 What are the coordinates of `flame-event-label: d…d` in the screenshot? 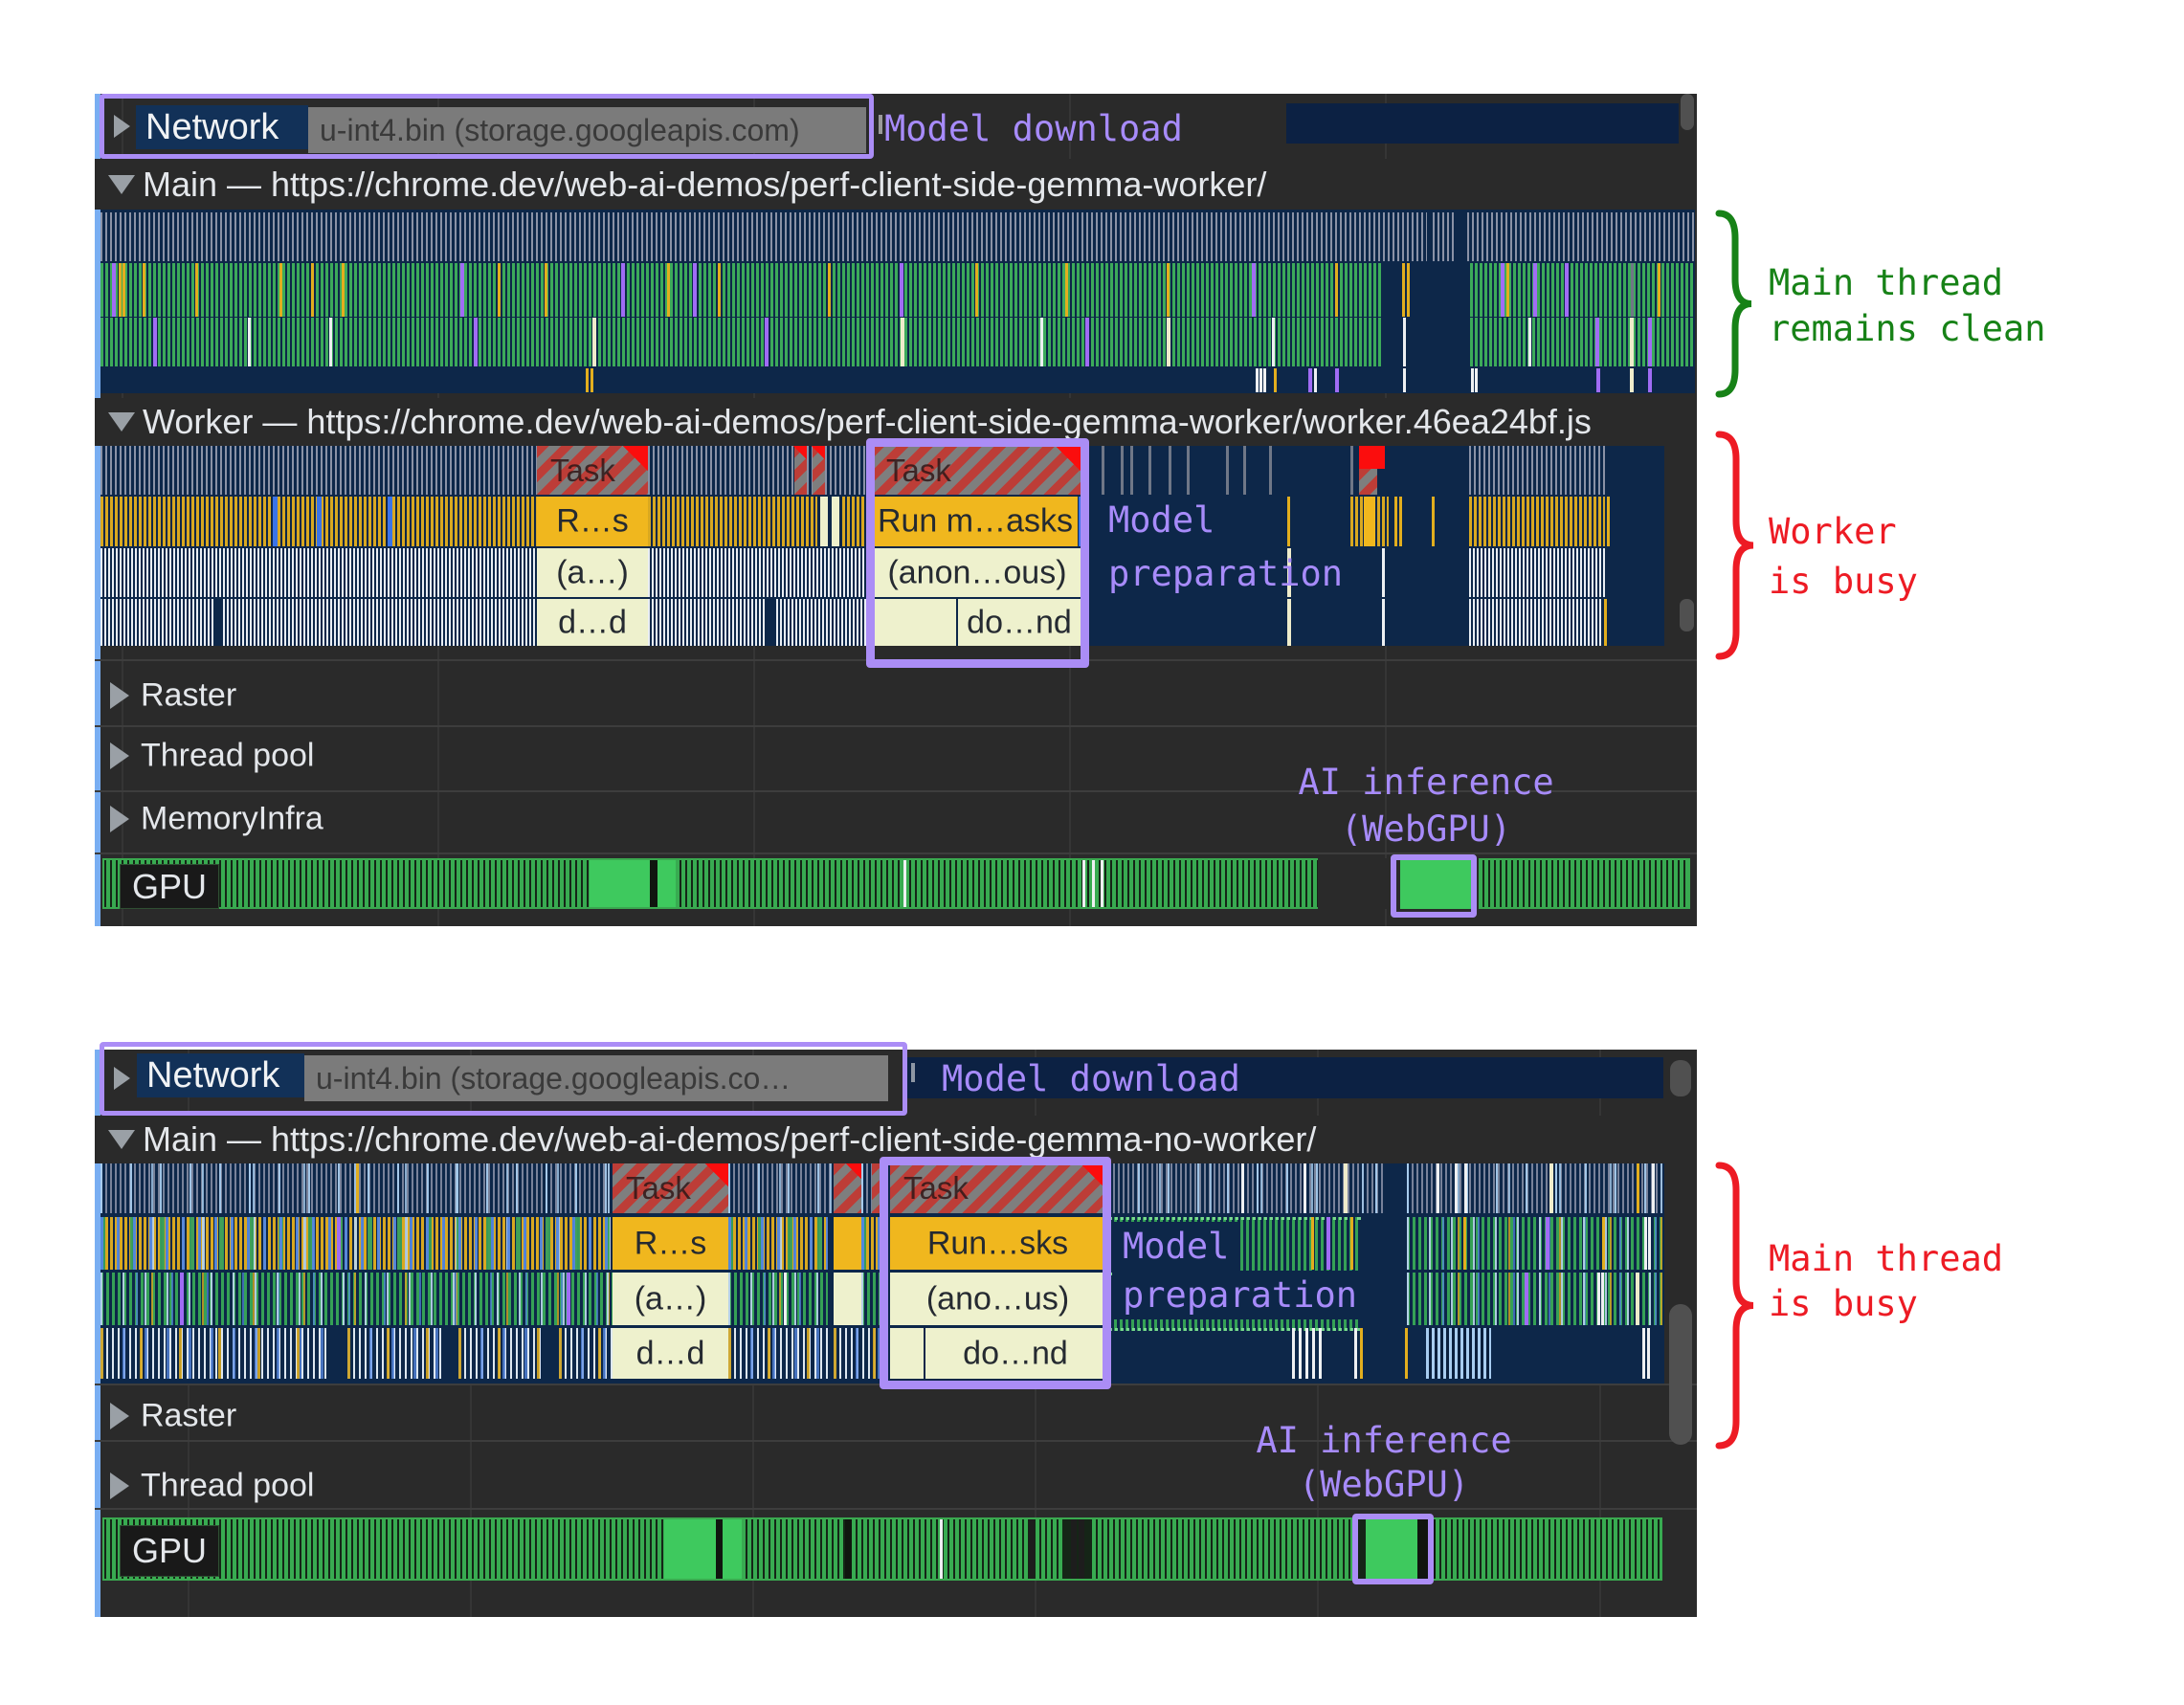 It's located at (592, 622).